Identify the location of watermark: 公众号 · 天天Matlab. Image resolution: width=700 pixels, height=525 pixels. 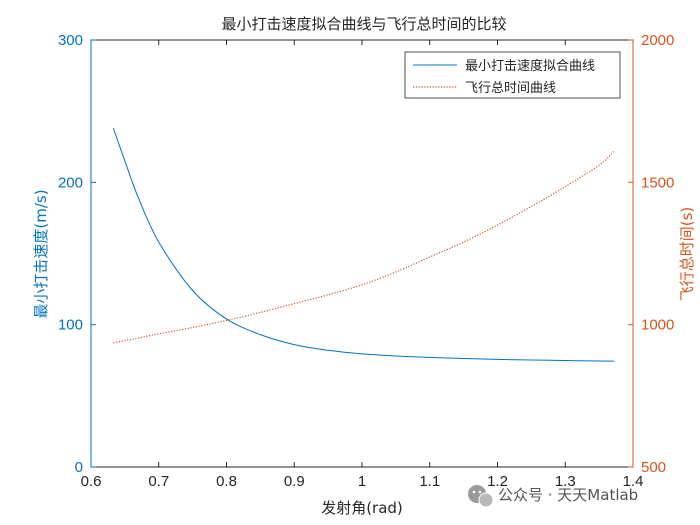
(553, 496).